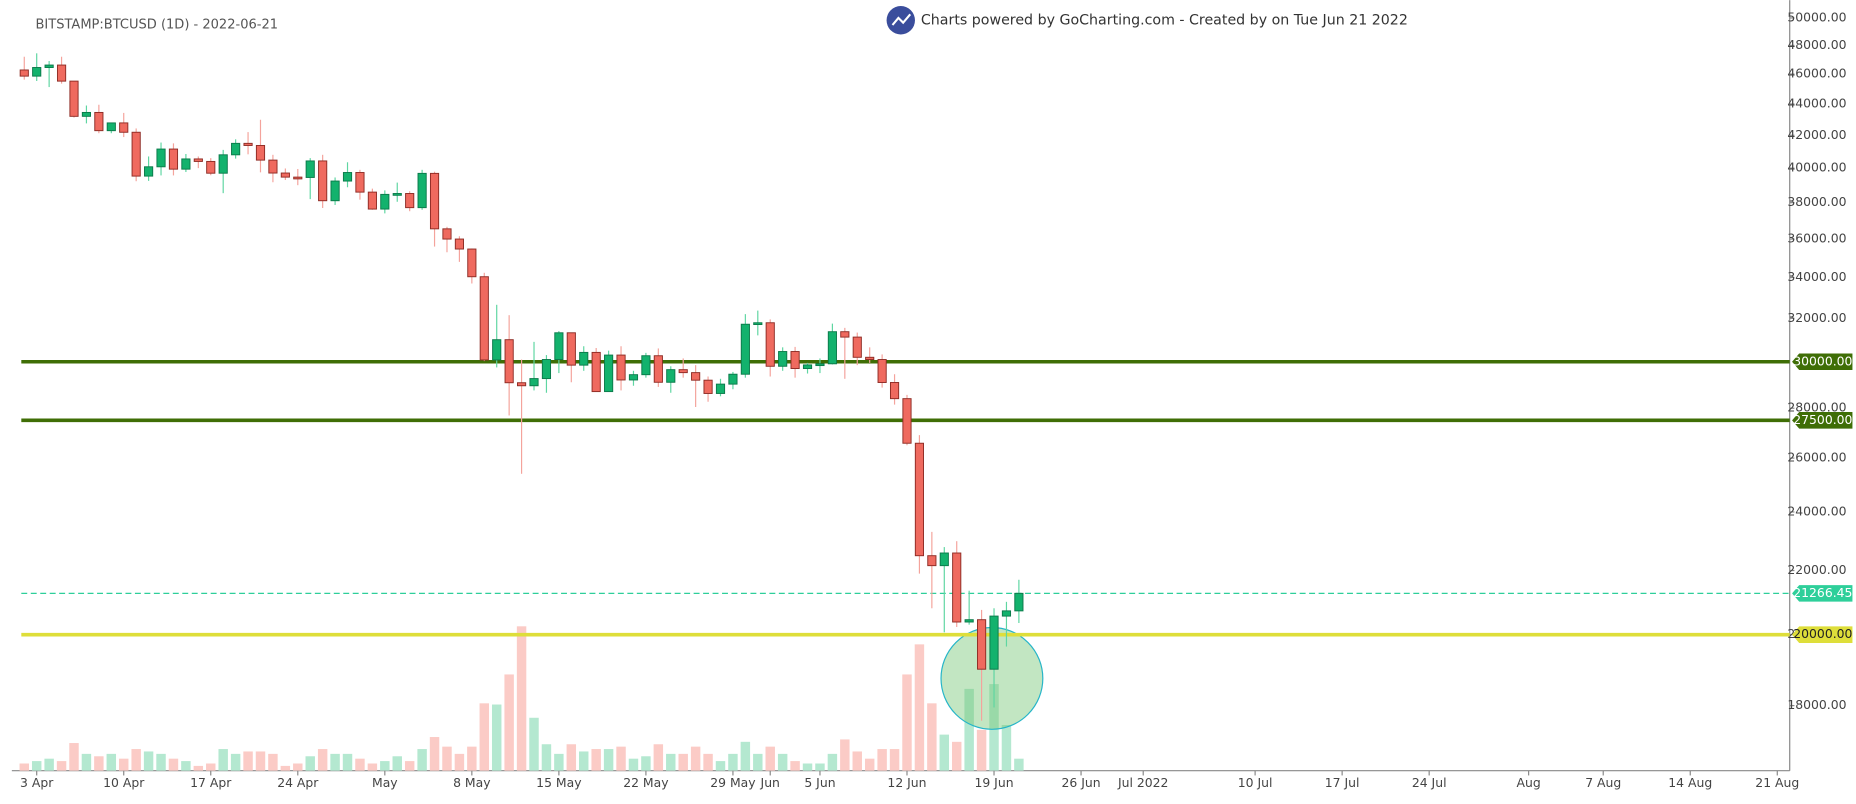  I want to click on x-tick-label: 24 Jul, so click(1429, 782).